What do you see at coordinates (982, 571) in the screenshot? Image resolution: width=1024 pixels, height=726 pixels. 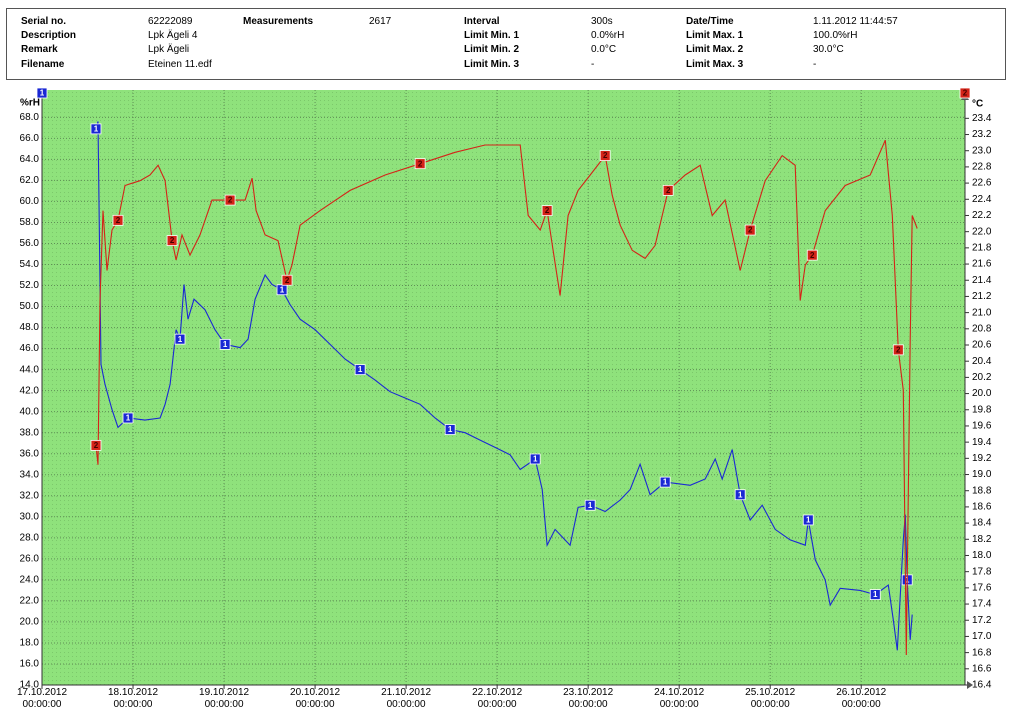 I see `y2-tick-label: 17.8` at bounding box center [982, 571].